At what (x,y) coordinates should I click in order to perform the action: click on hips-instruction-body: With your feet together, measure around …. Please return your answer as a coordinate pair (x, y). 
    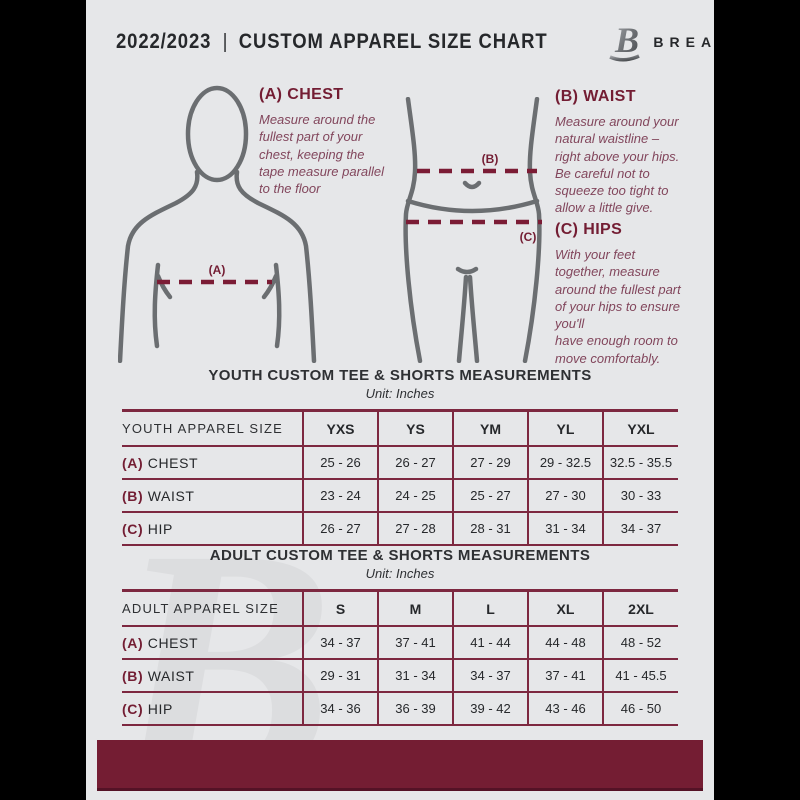
    Looking at the image, I should click on (618, 306).